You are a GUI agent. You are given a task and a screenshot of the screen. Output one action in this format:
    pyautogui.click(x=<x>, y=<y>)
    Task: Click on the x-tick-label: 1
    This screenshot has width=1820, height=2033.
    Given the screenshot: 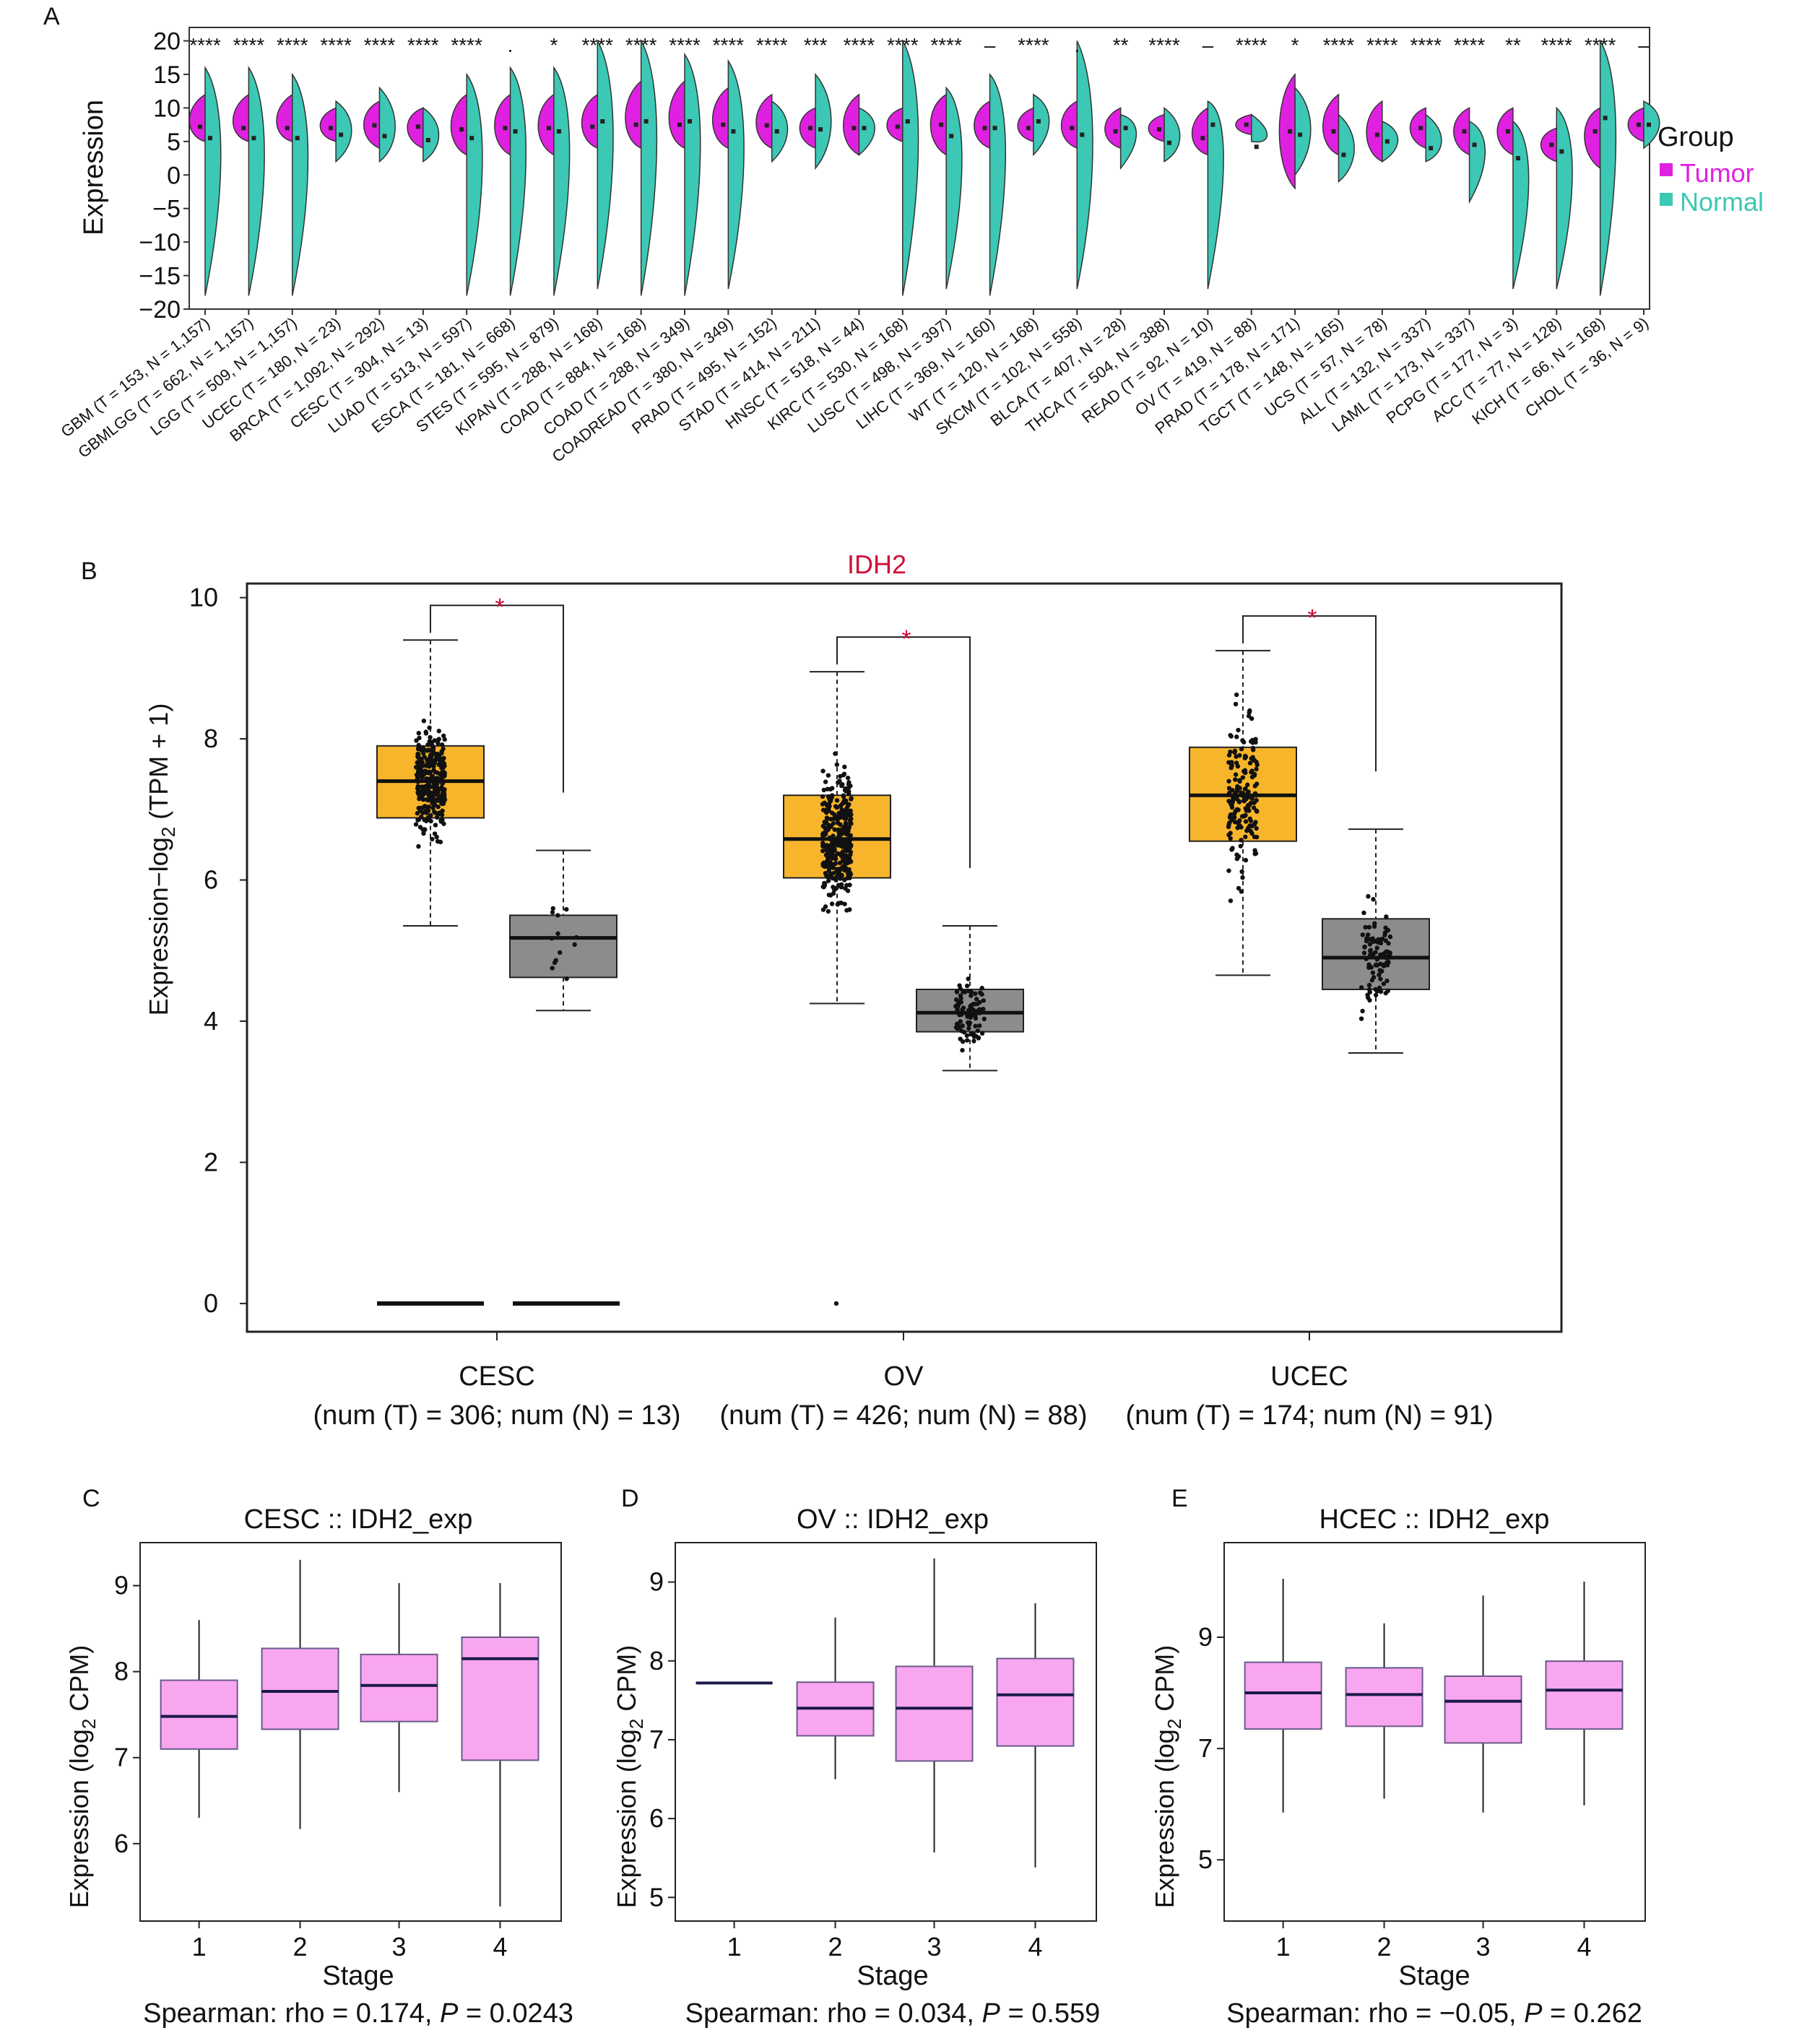 What is the action you would take?
    pyautogui.click(x=1283, y=1947)
    